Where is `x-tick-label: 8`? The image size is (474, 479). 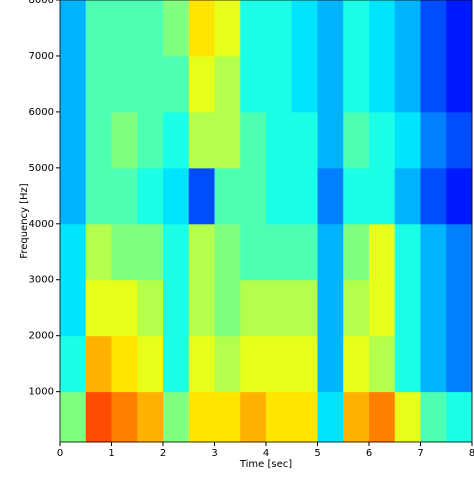 x-tick-label: 8 is located at coordinates (471, 453).